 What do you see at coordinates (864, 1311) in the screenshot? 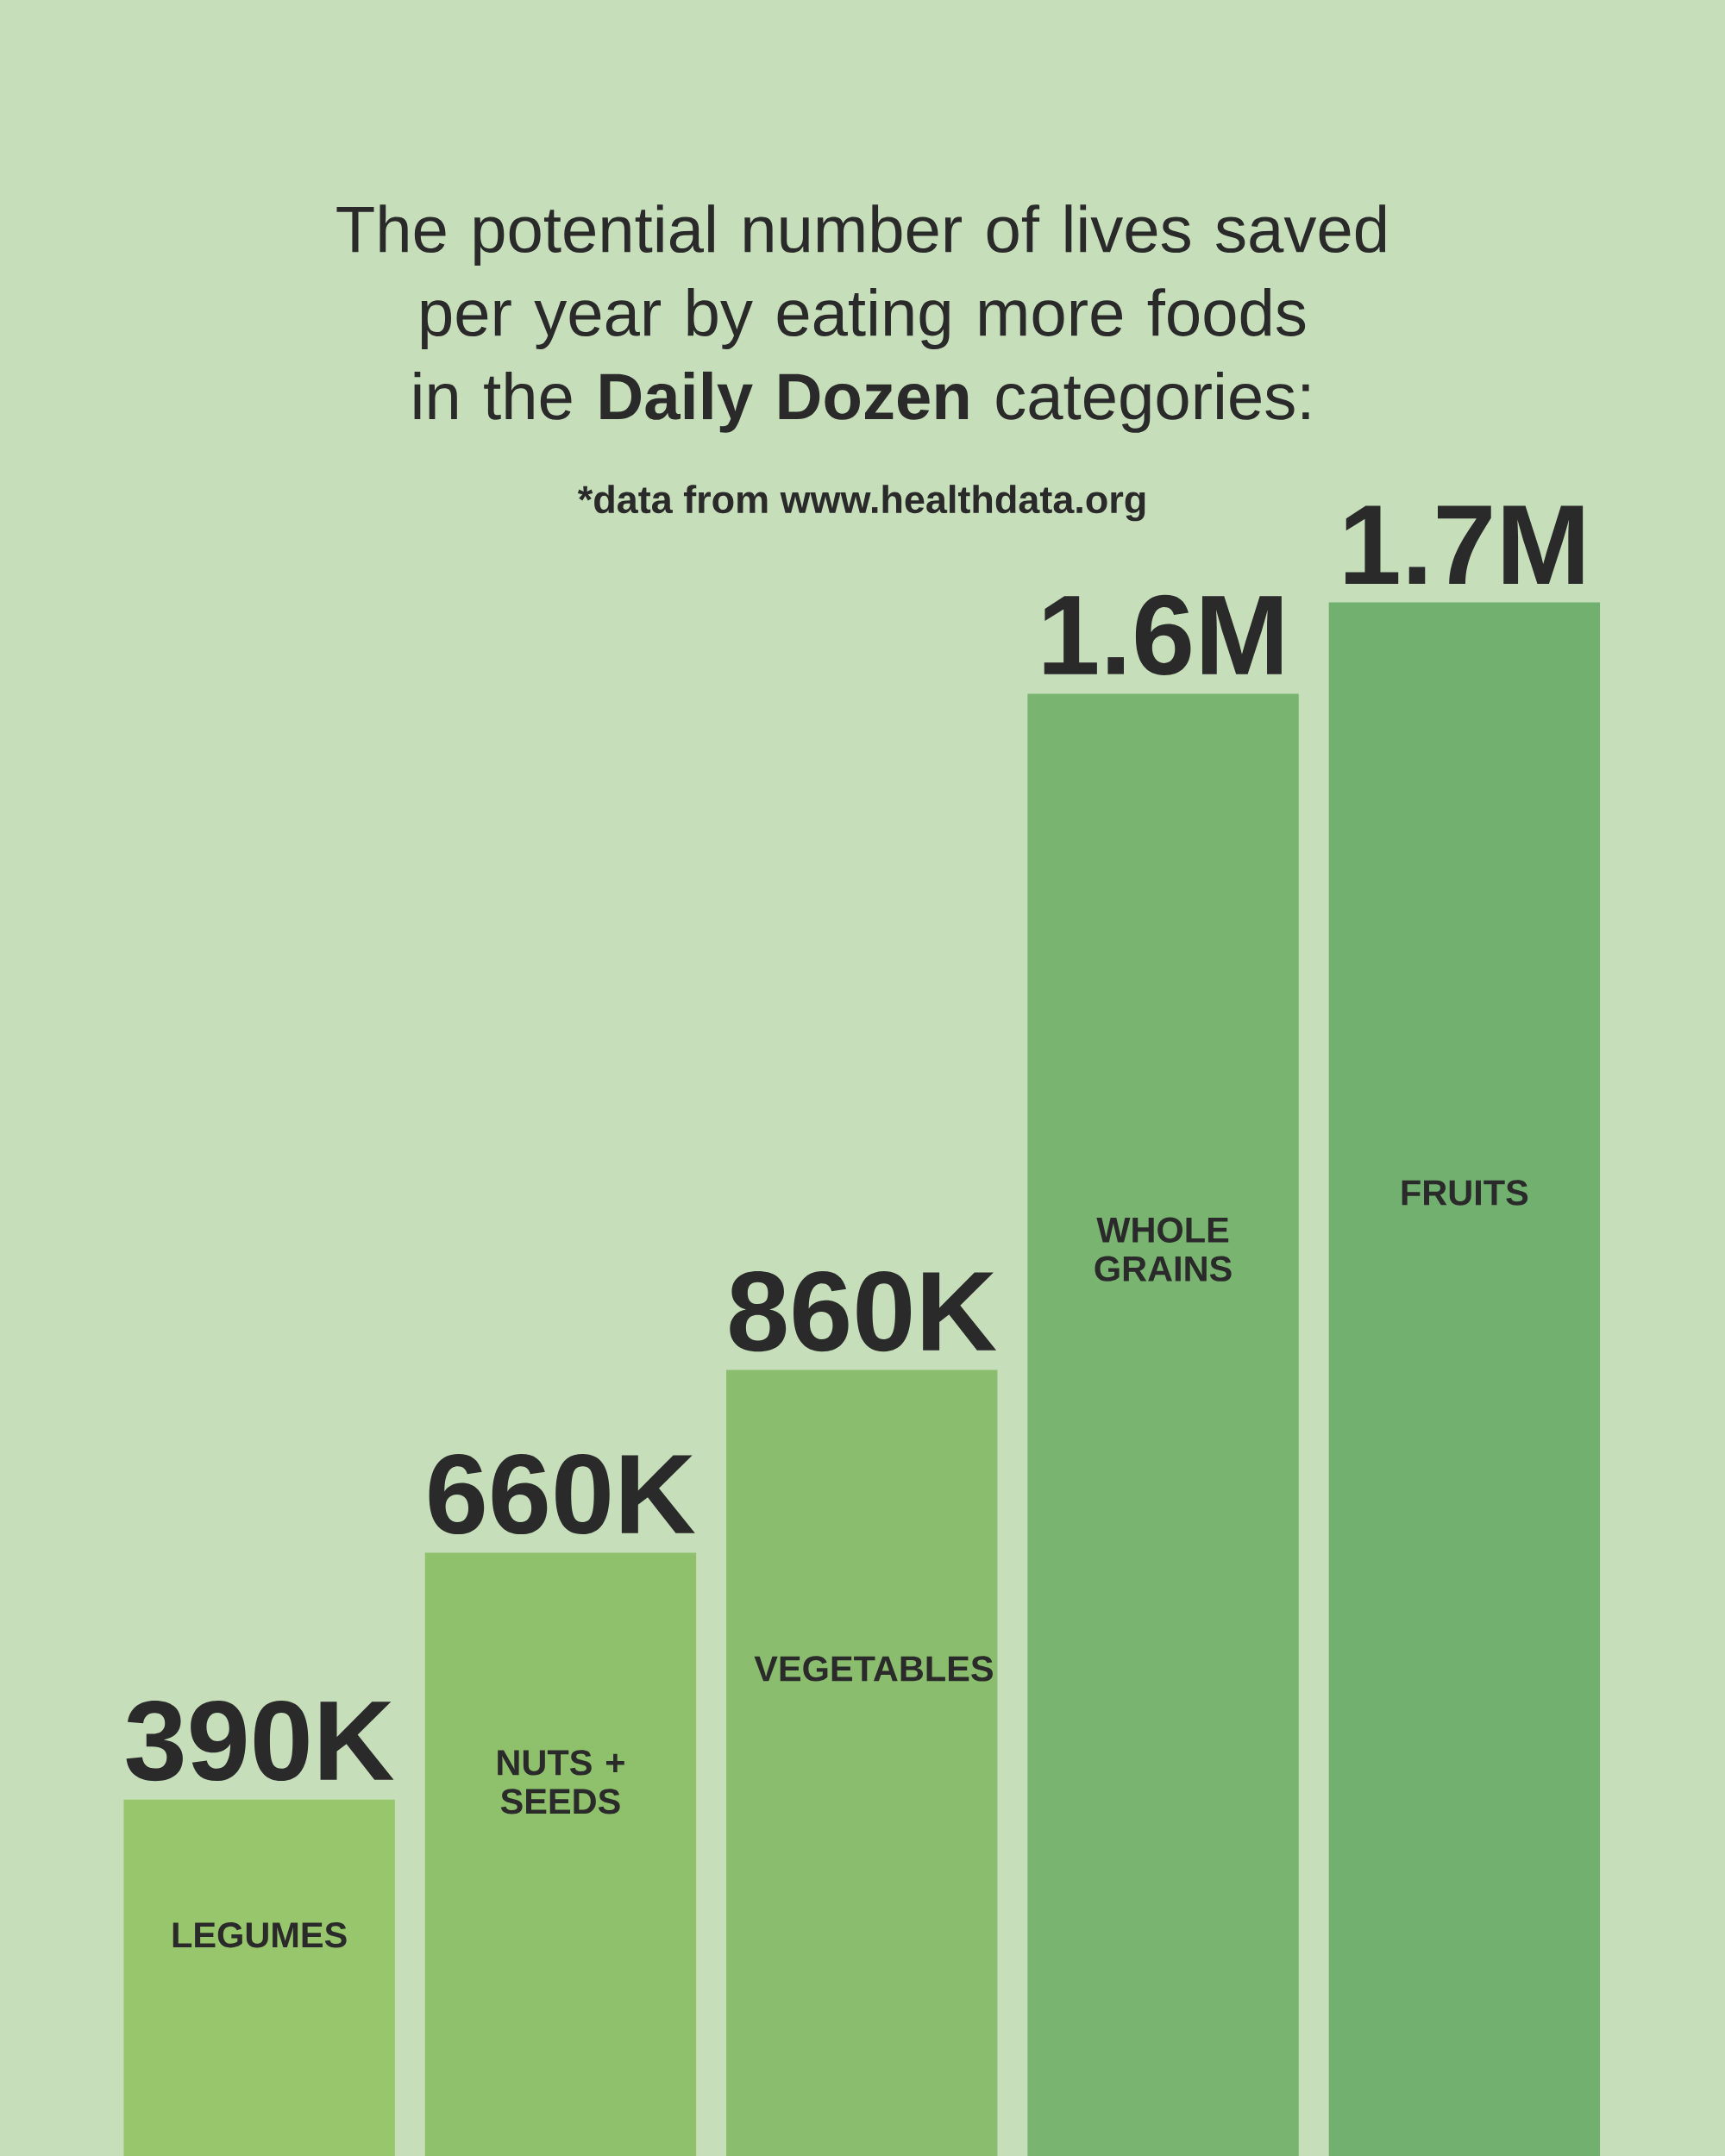
I see `data-label: 860K` at bounding box center [864, 1311].